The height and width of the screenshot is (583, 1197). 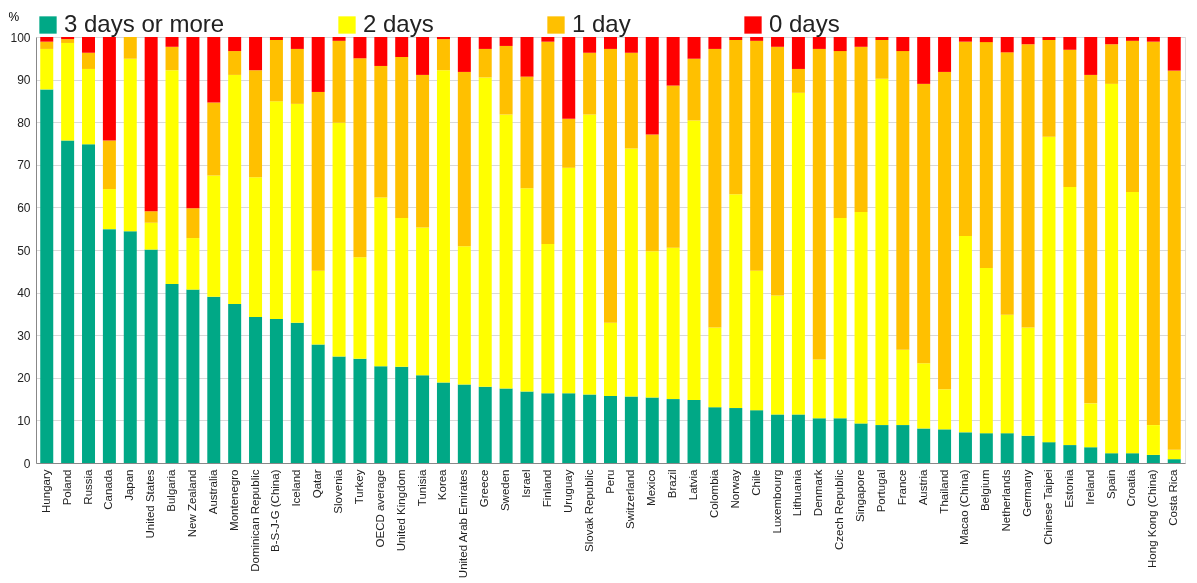 I want to click on x-tick-label: Macao (China), so click(x=964, y=507).